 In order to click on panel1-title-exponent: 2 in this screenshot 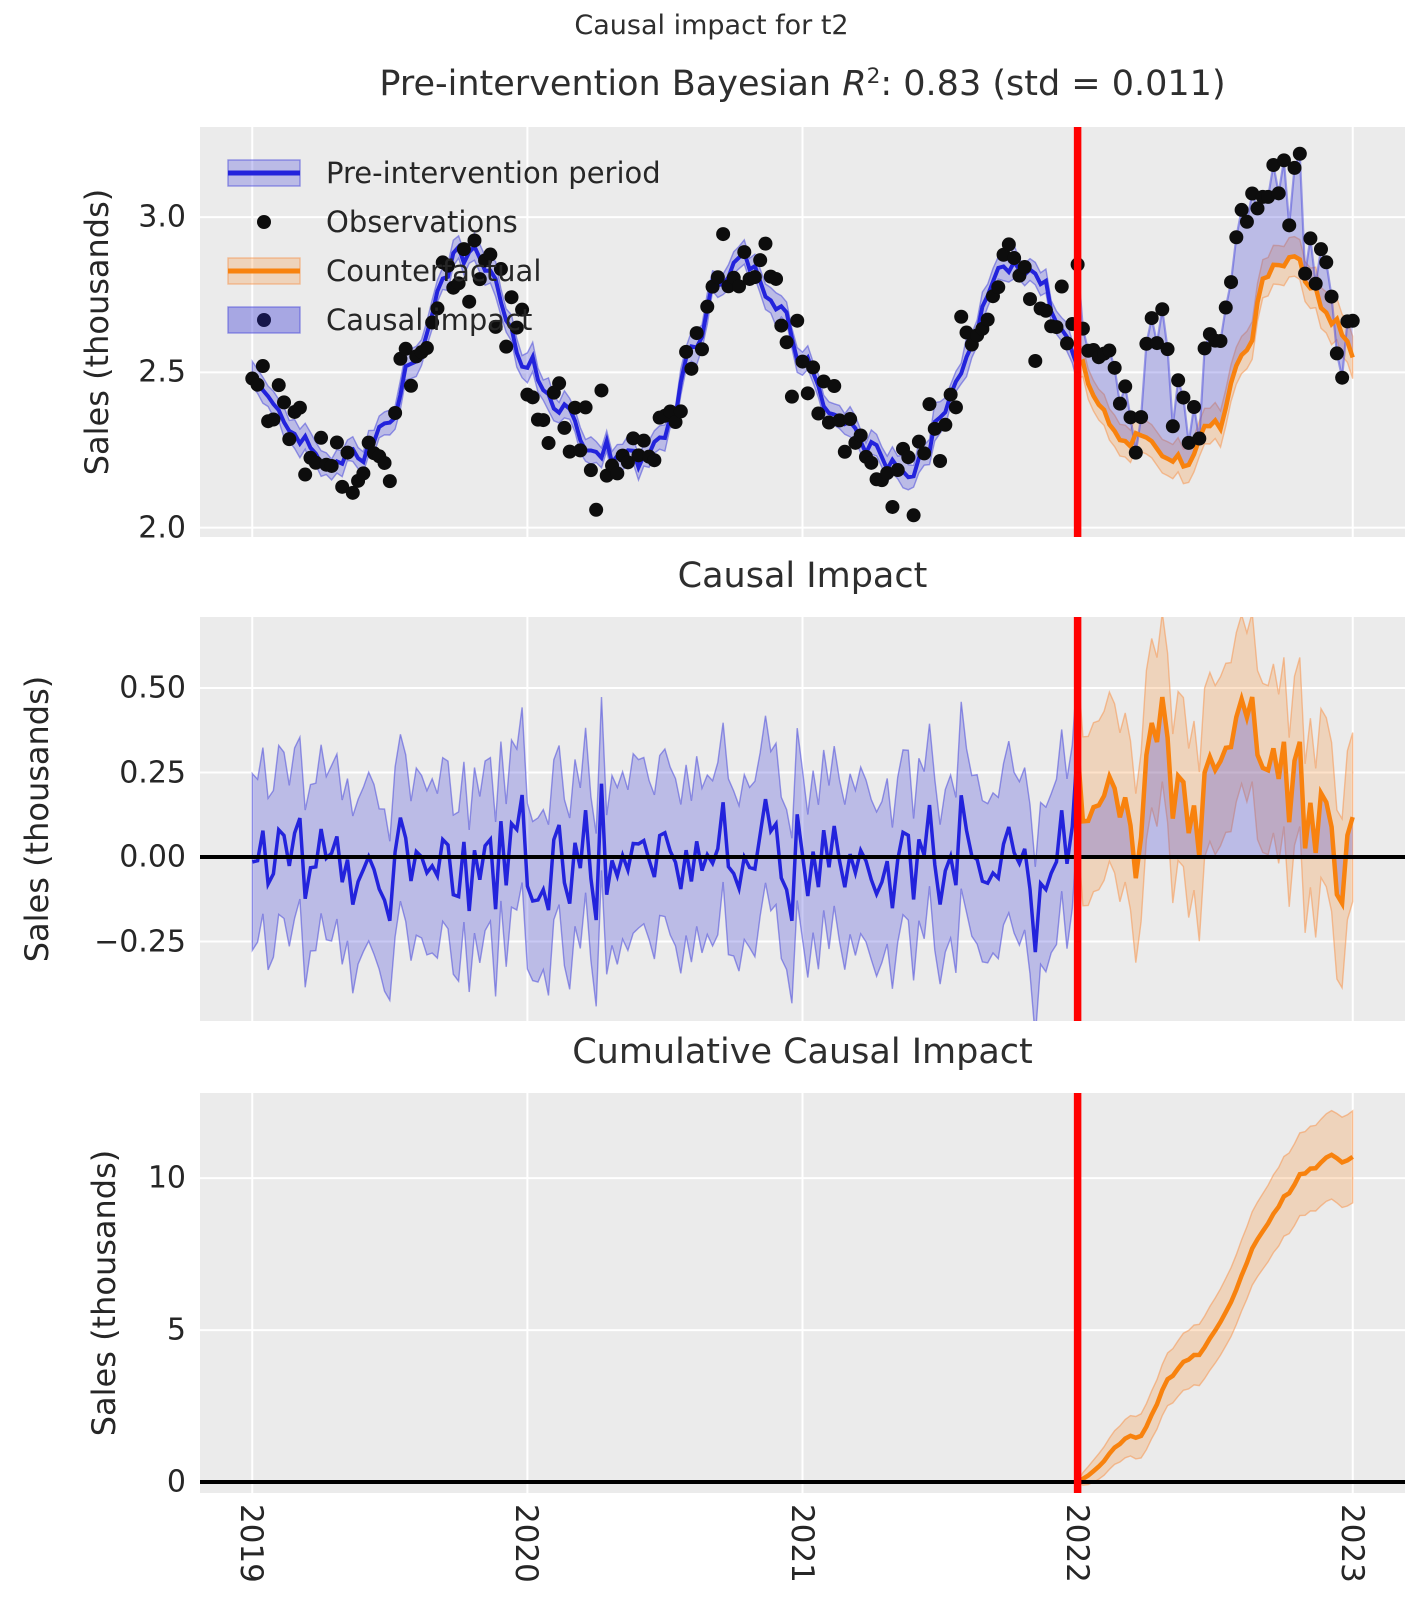, I will do `click(873, 77)`.